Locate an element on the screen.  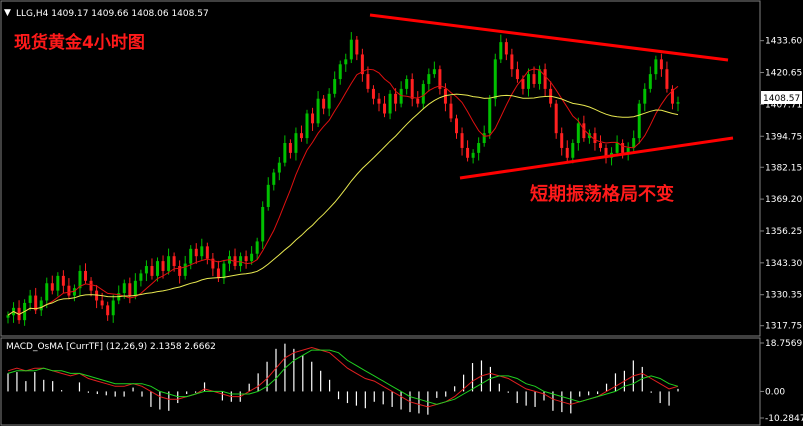
symbol-ohlc-label: LLG,H4 1409.17 1409.66 1408.06 1408.57 is located at coordinates (112, 14).